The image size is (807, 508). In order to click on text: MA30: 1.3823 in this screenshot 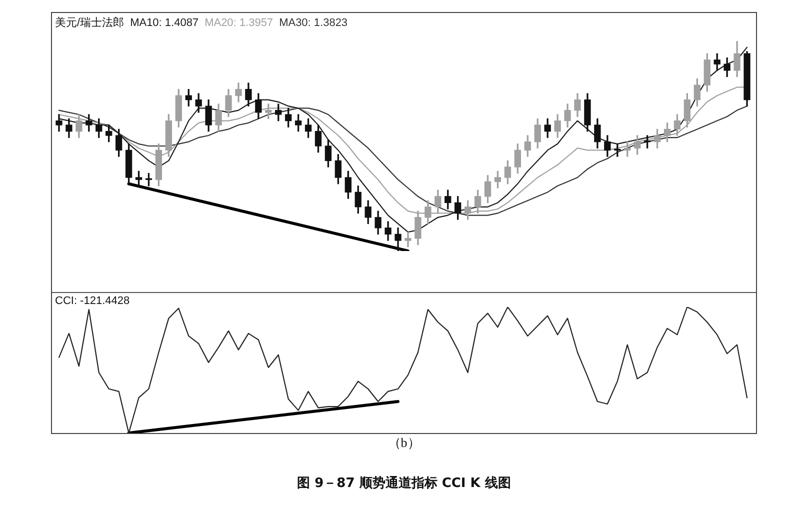, I will do `click(313, 23)`.